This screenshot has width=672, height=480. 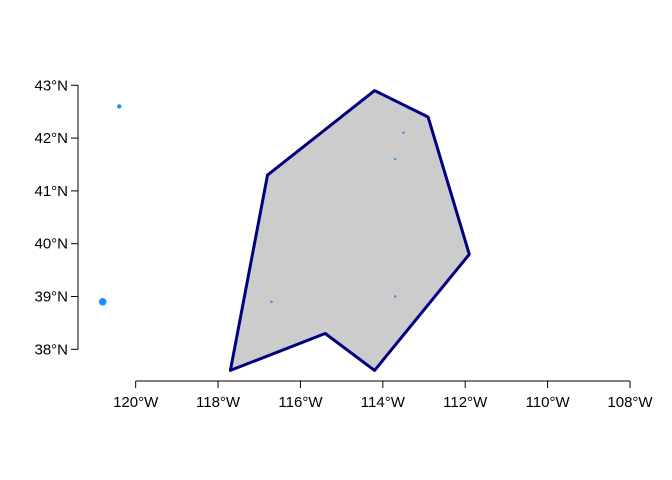 I want to click on x-tick-label-4: 112°W, so click(x=465, y=402).